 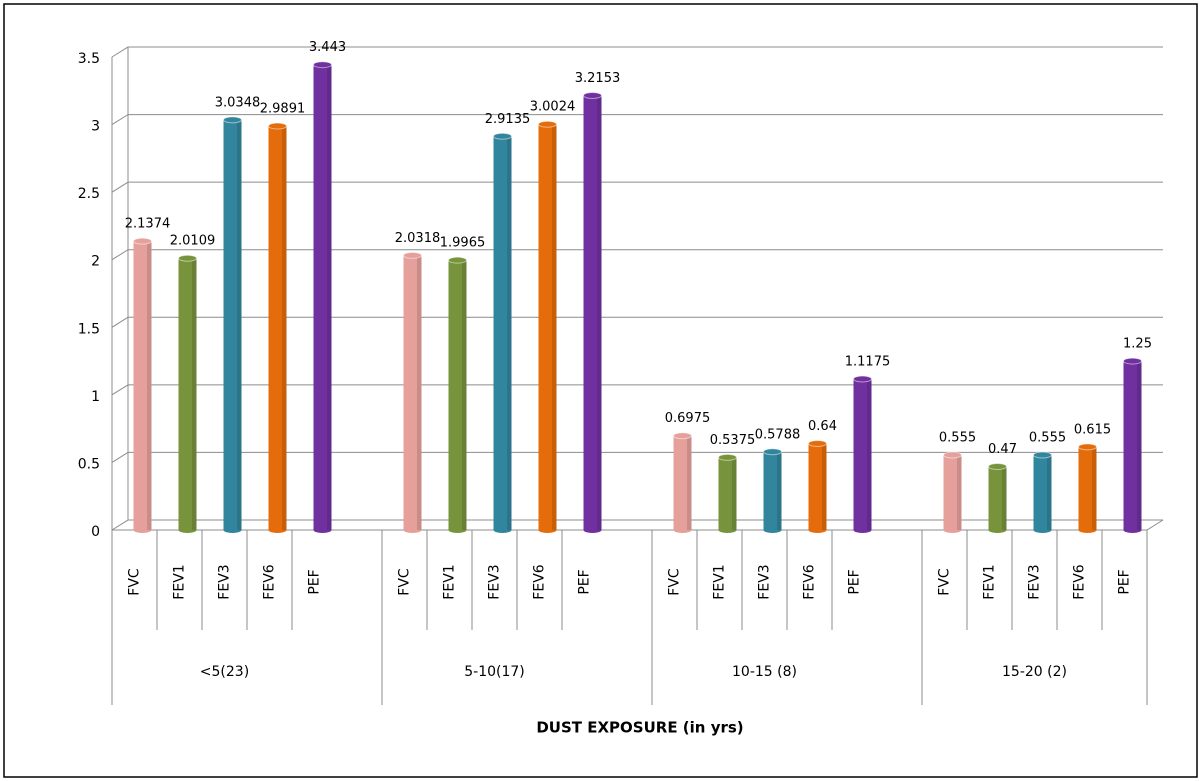 I want to click on x-tick-label: 15-20 (2), so click(x=1034, y=672).